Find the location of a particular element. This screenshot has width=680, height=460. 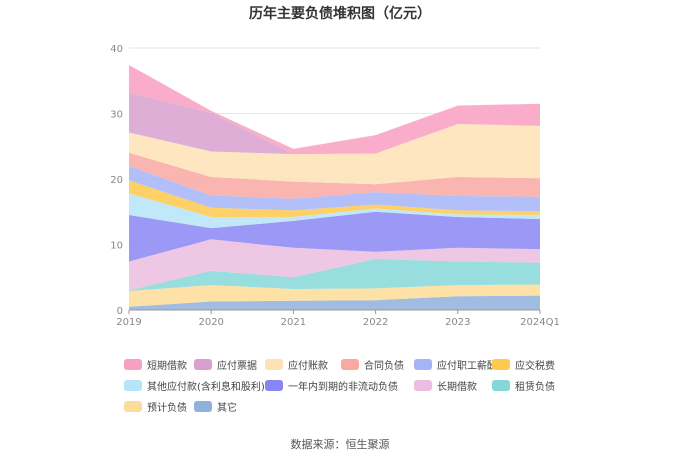

legend-label: 一年内到期的非流动负债 is located at coordinates (343, 387).